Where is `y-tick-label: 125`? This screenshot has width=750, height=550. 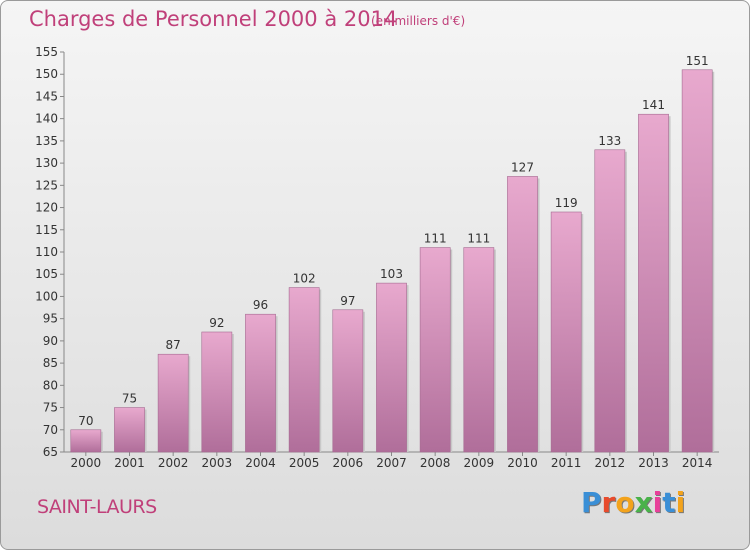 y-tick-label: 125 is located at coordinates (46, 185).